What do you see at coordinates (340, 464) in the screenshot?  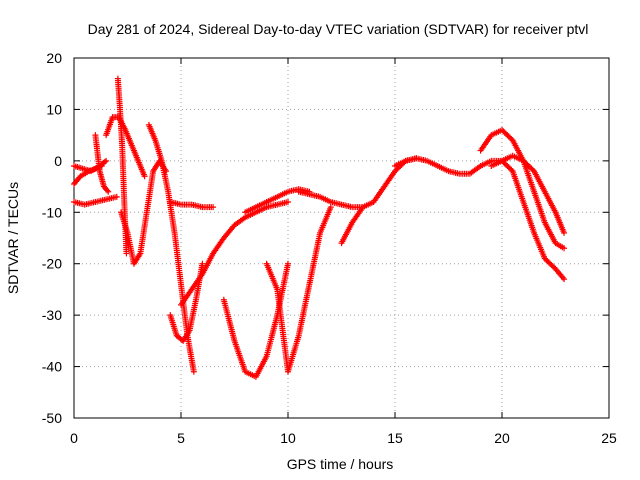 I see `x-axis-label: GPS time / hours` at bounding box center [340, 464].